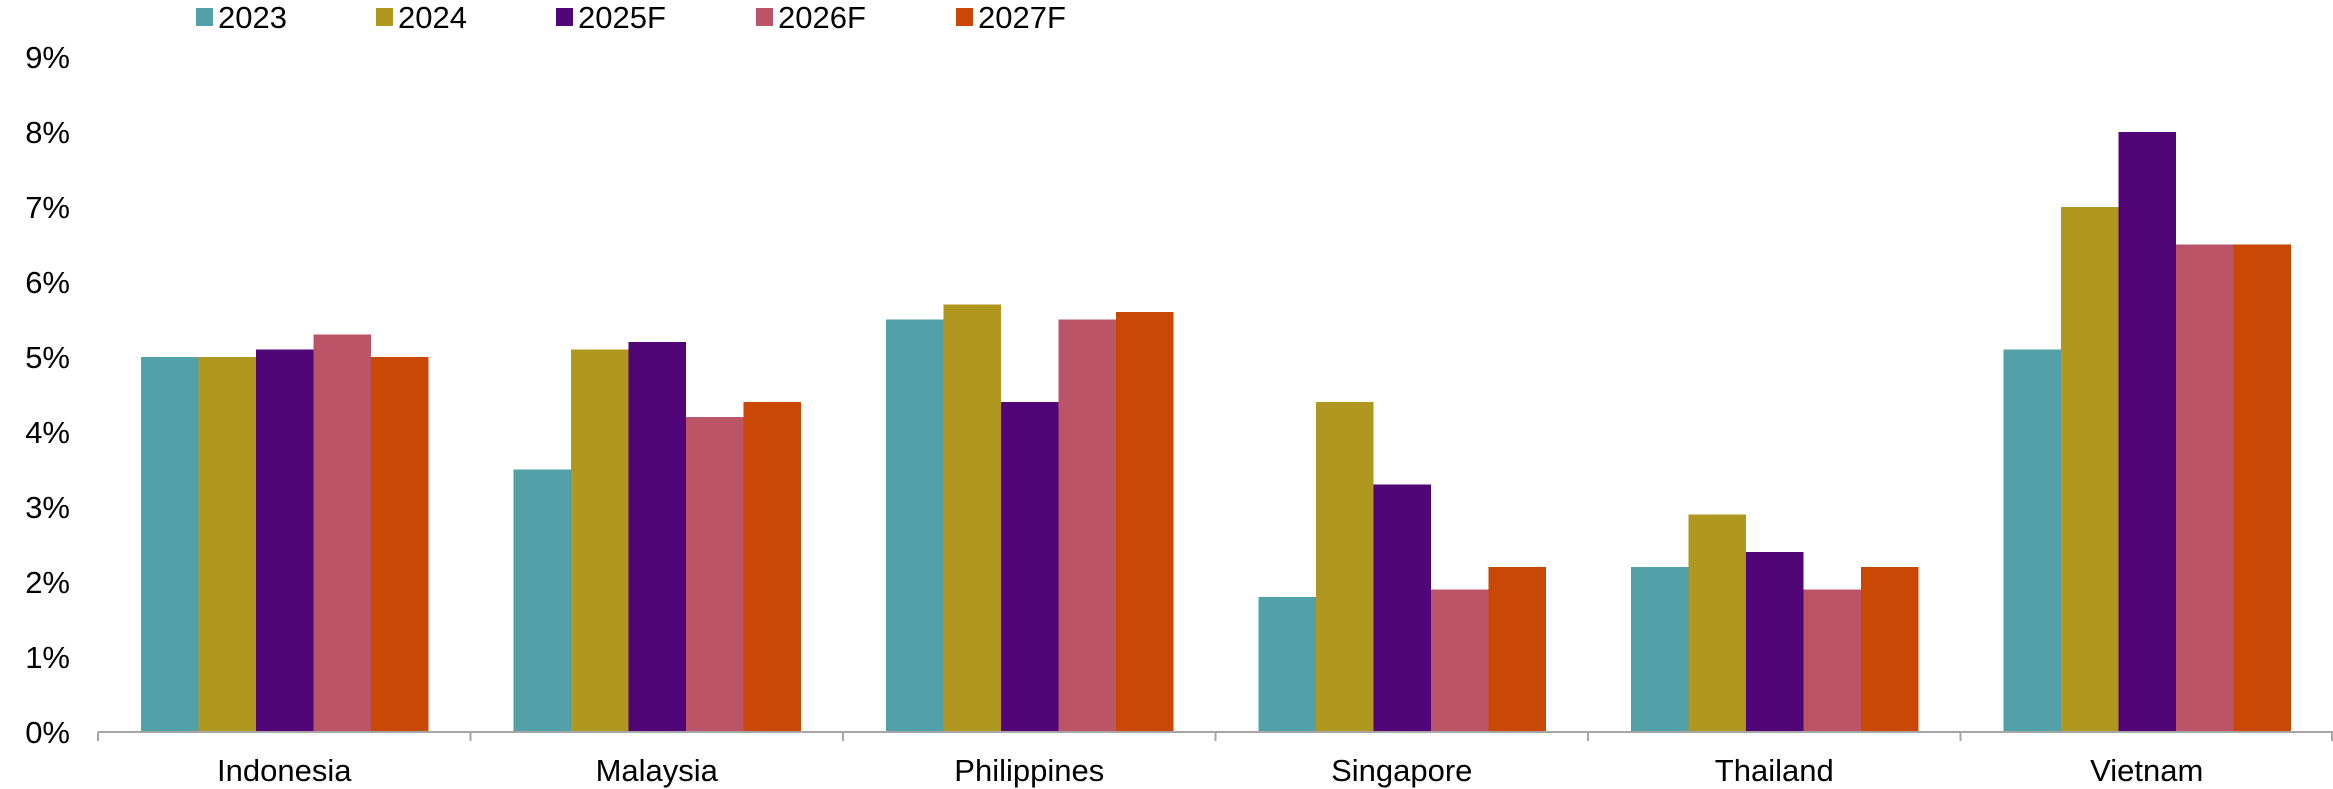  Describe the element at coordinates (47, 132) in the screenshot. I see `y-tick-label: 8%` at that location.